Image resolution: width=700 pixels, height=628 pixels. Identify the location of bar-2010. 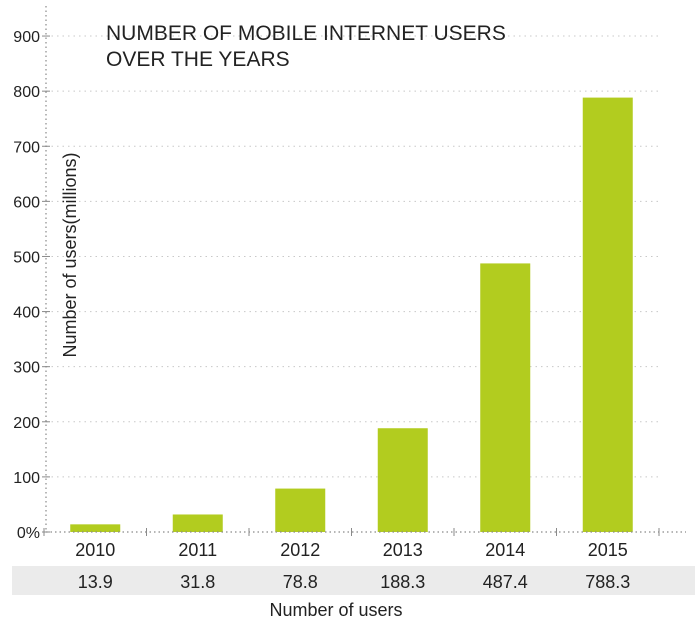
(95, 528).